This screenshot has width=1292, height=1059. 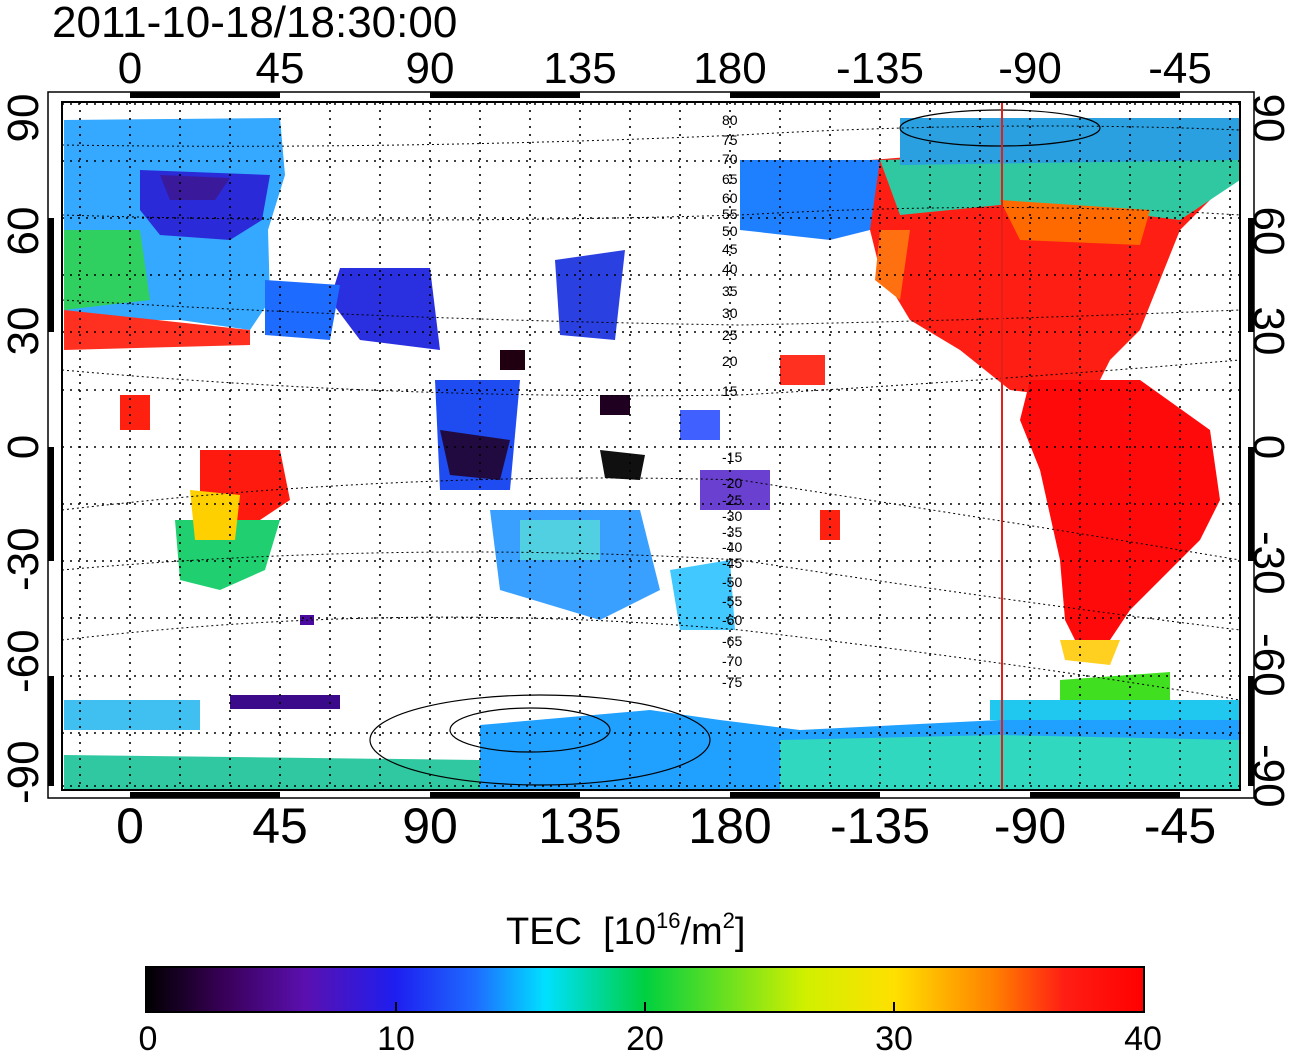 What do you see at coordinates (430, 826) in the screenshot?
I see `lon-tick-bottom-2: 90` at bounding box center [430, 826].